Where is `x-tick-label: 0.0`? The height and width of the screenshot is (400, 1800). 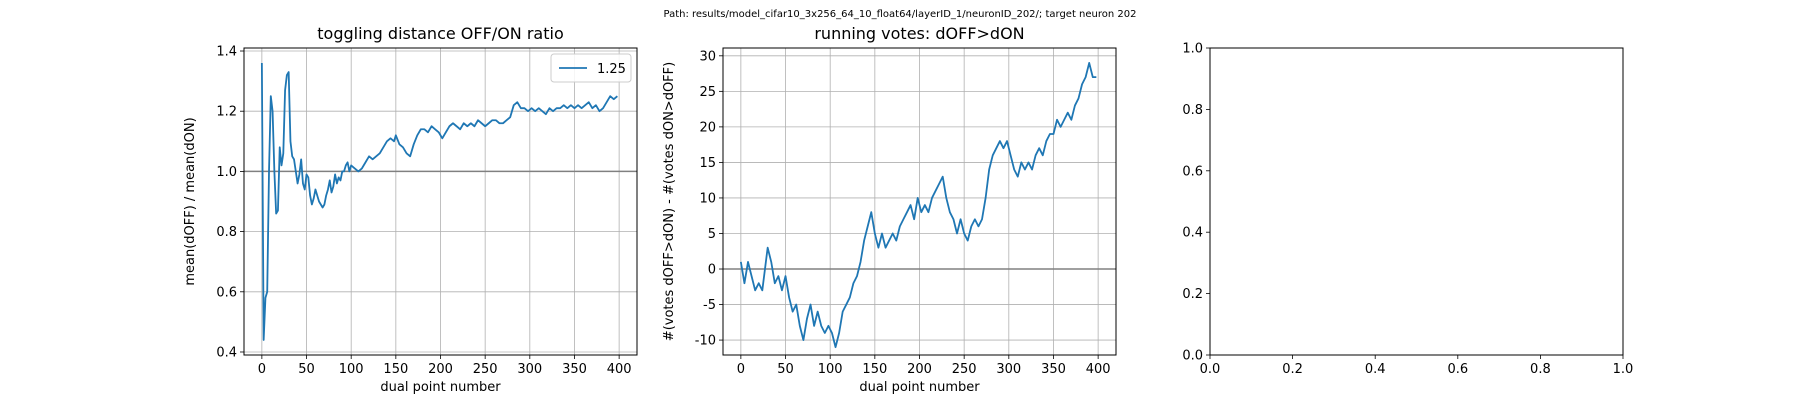
x-tick-label: 0.0 is located at coordinates (1210, 369).